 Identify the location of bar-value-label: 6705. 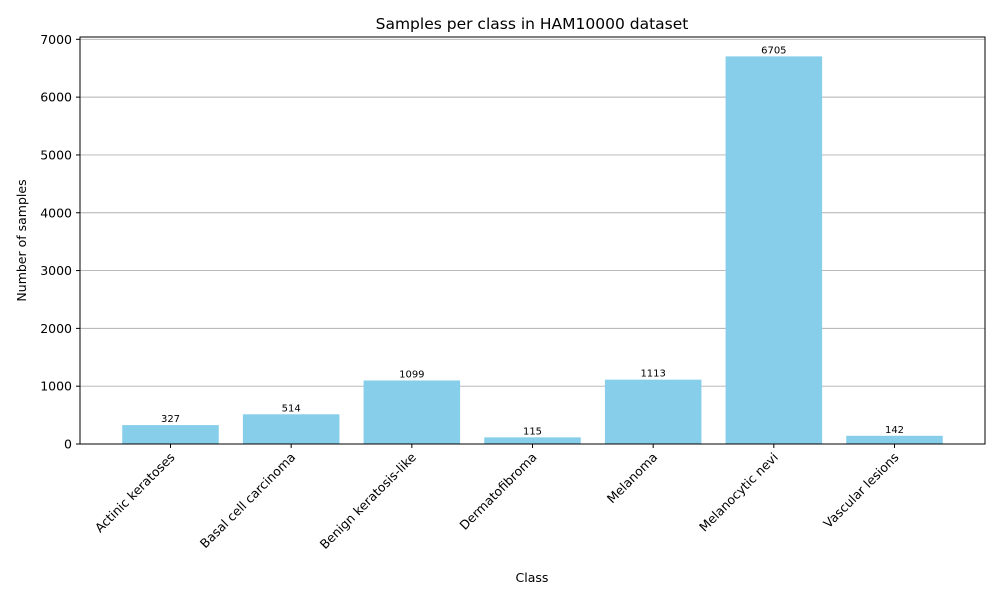
(773, 50).